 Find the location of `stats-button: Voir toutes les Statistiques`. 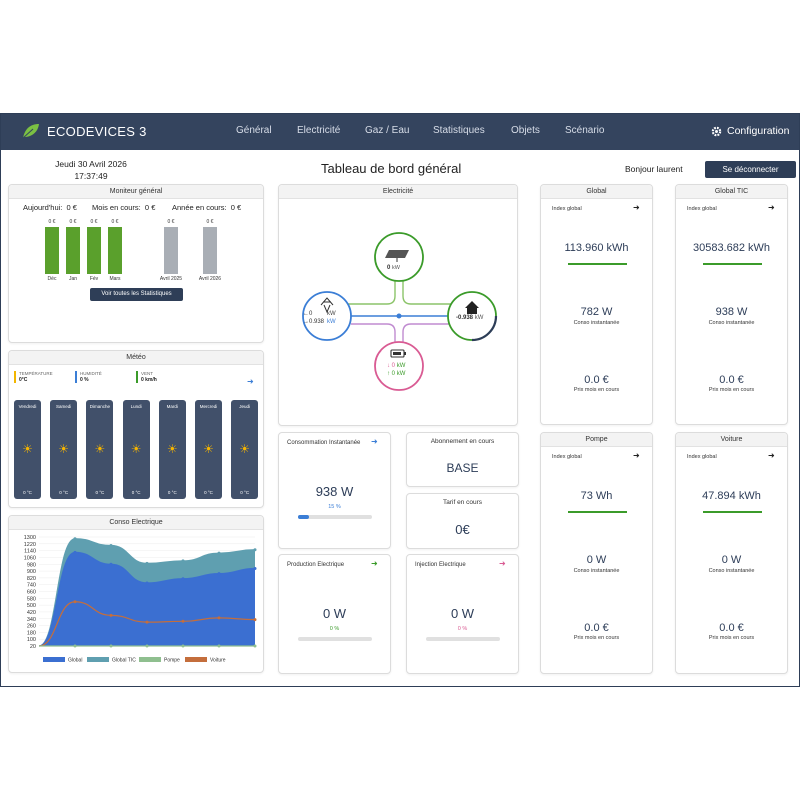

stats-button: Voir toutes les Statistiques is located at coordinates (136, 294).